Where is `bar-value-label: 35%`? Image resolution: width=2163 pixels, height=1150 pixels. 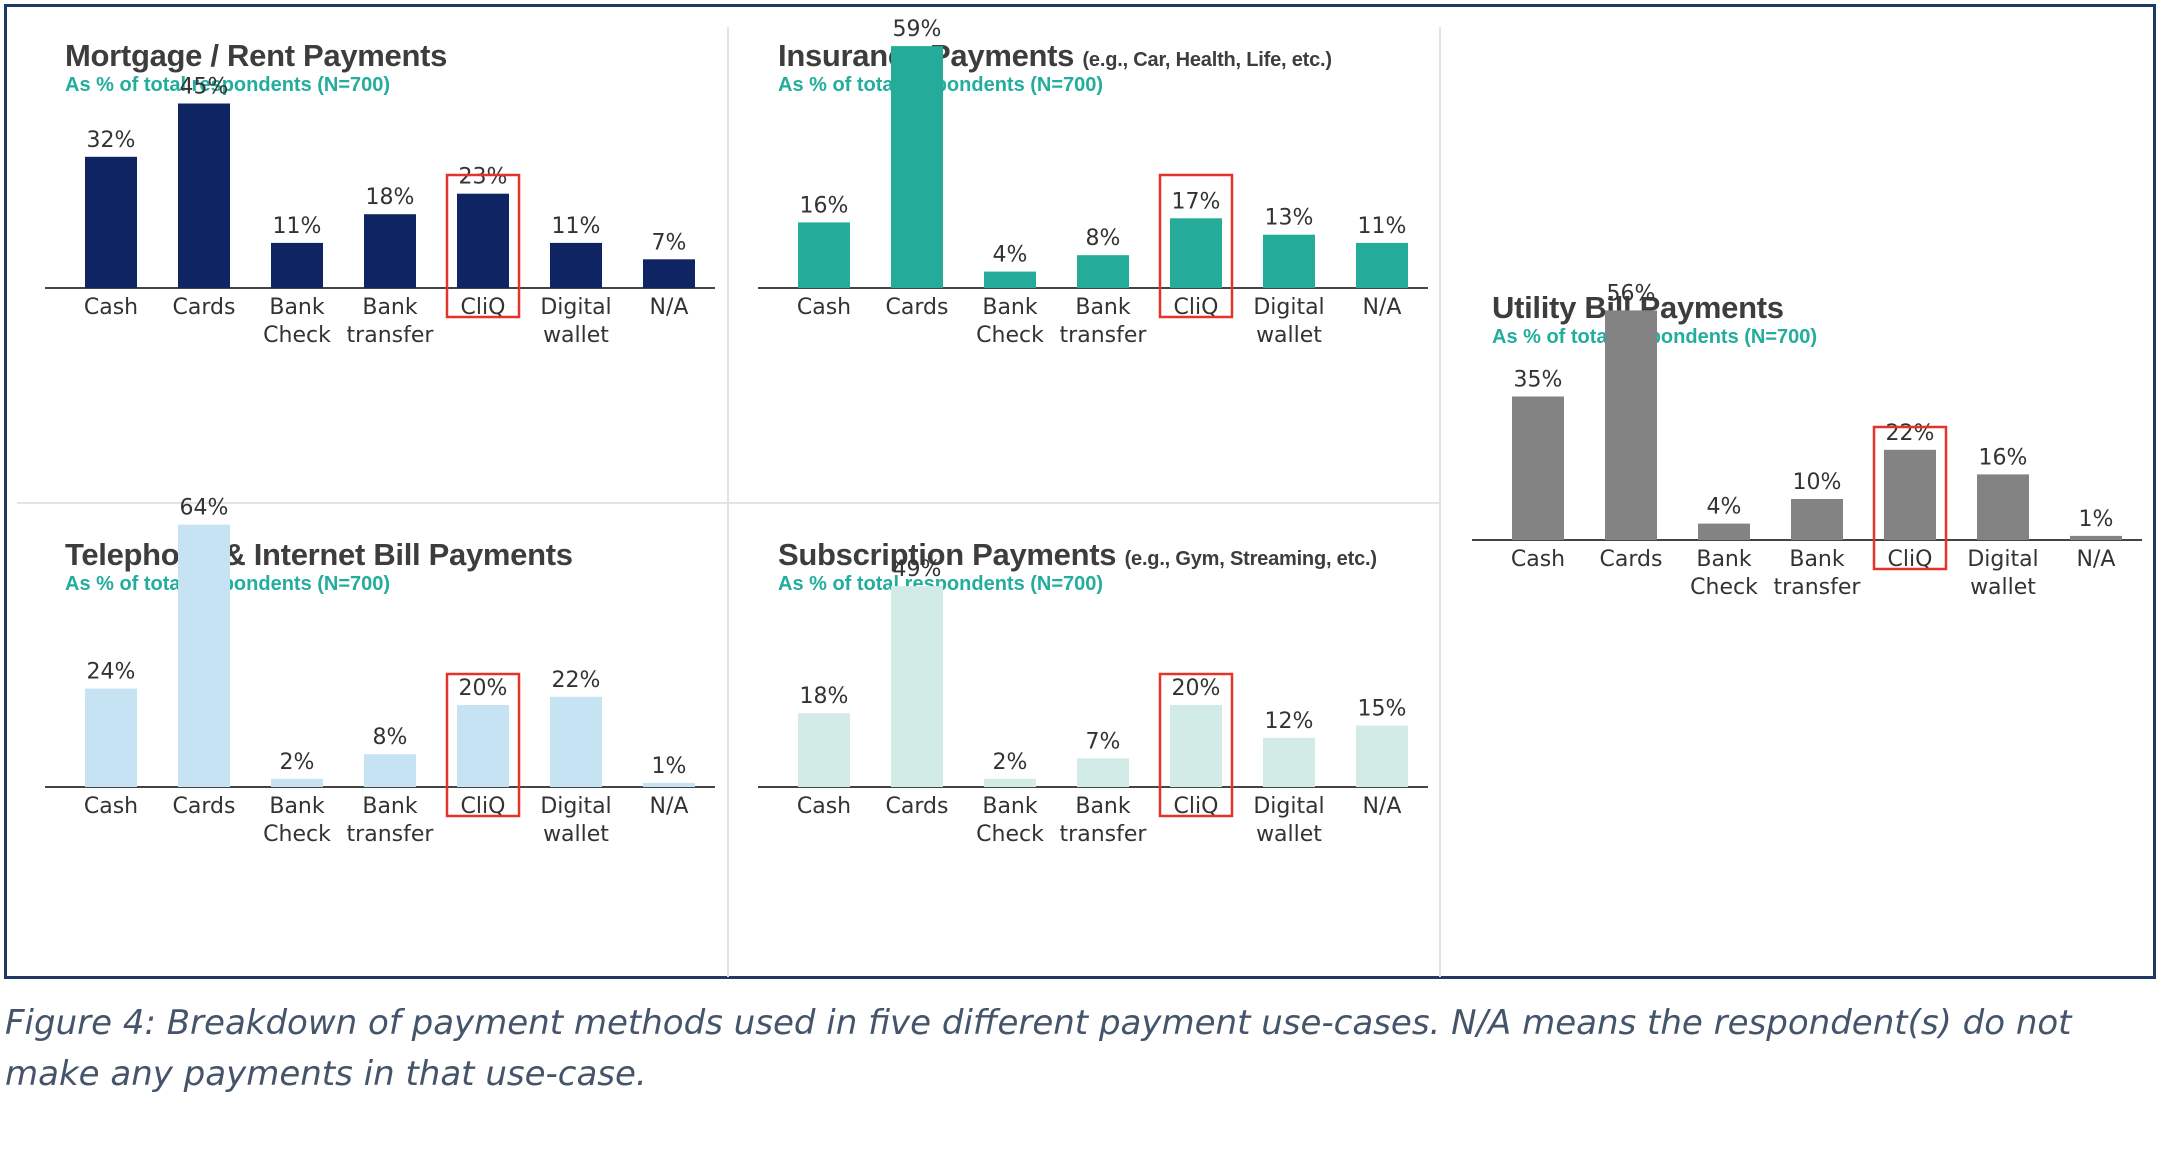
bar-value-label: 35% is located at coordinates (1538, 380).